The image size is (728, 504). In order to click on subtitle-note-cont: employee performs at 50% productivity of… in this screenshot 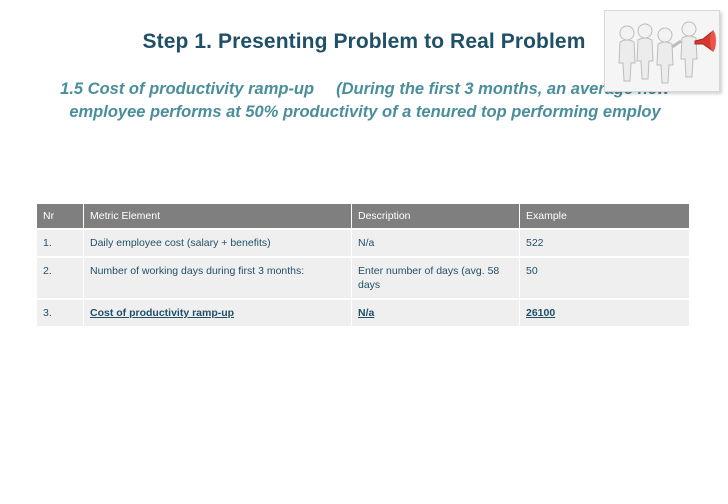, I will do `click(365, 112)`.